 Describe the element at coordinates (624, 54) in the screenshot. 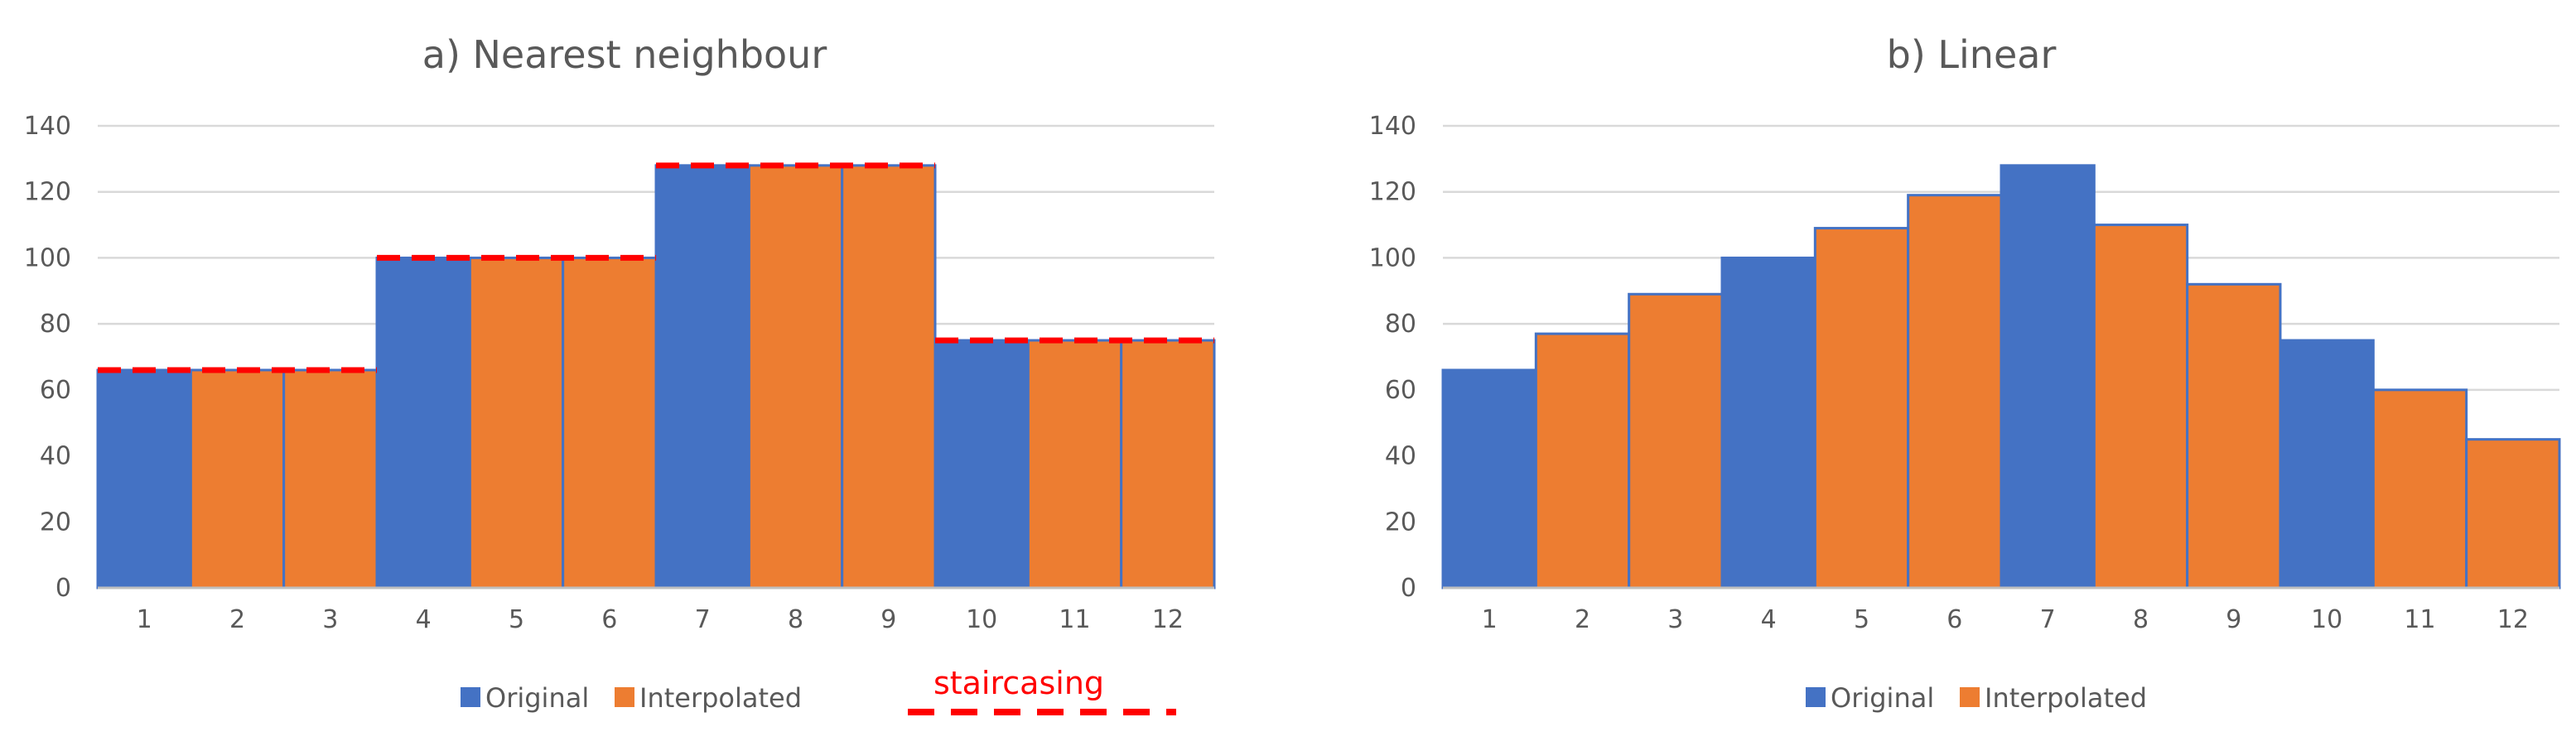

I see `chart-title: a) Nearest neighbour` at that location.